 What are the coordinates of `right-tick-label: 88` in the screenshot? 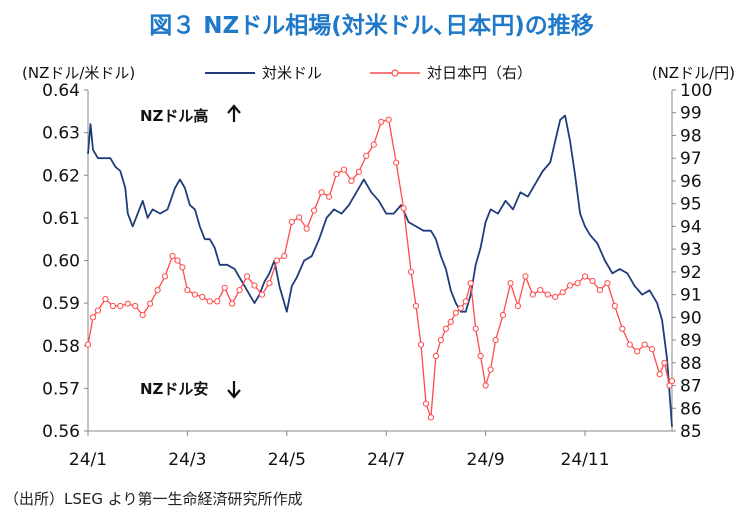 It's located at (691, 364).